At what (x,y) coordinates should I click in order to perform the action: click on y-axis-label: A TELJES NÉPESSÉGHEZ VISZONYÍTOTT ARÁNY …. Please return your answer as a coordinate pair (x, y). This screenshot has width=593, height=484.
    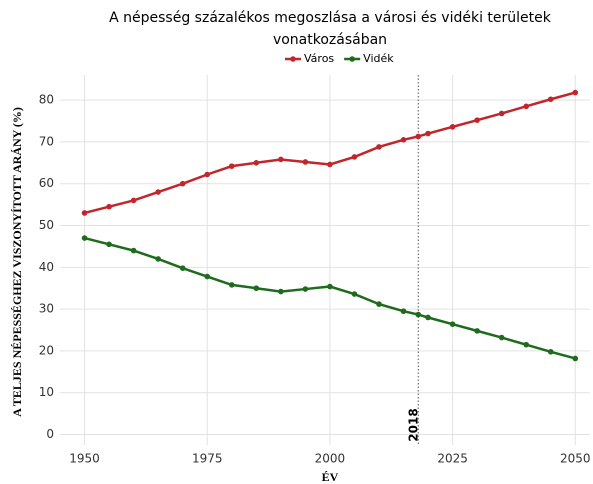
    Looking at the image, I should click on (17, 262).